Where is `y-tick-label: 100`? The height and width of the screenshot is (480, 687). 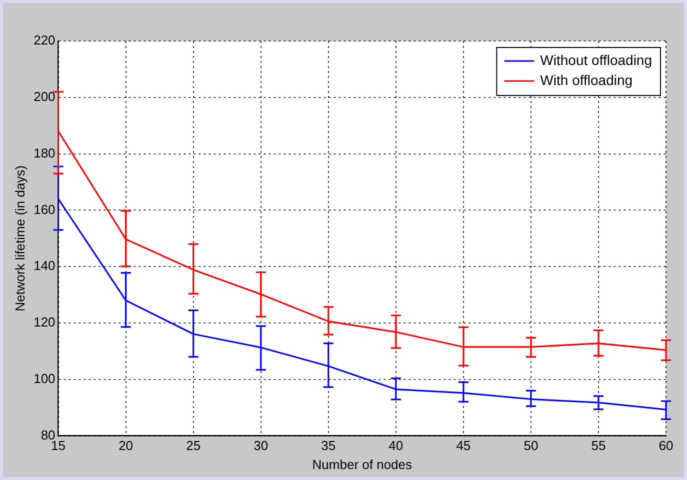 y-tick-label: 100 is located at coordinates (45, 378).